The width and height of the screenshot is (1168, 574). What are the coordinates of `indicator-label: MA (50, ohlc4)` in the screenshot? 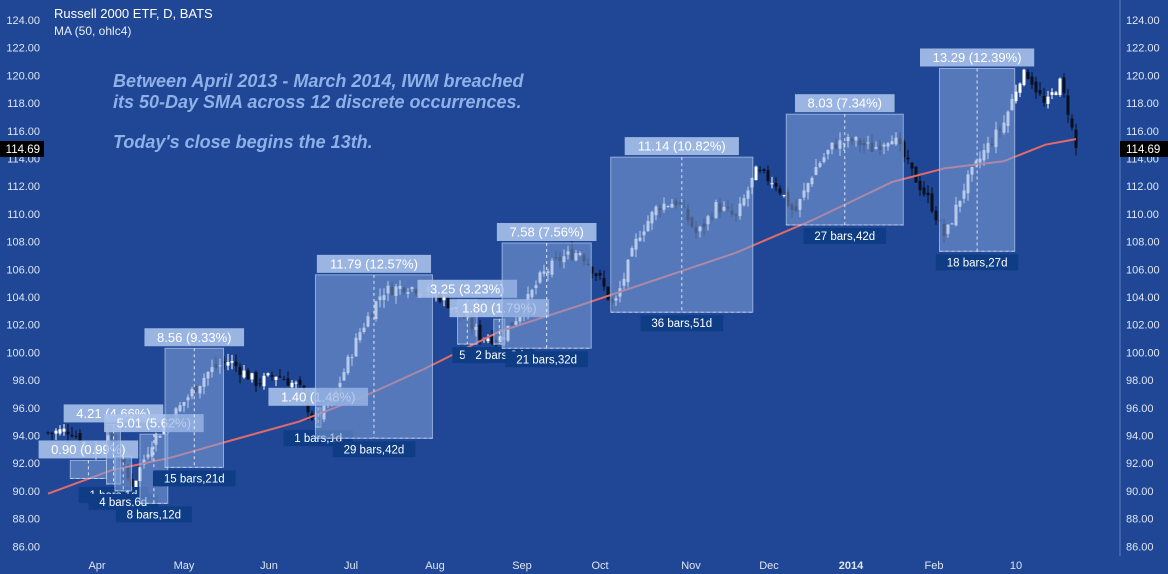 It's located at (93, 31).